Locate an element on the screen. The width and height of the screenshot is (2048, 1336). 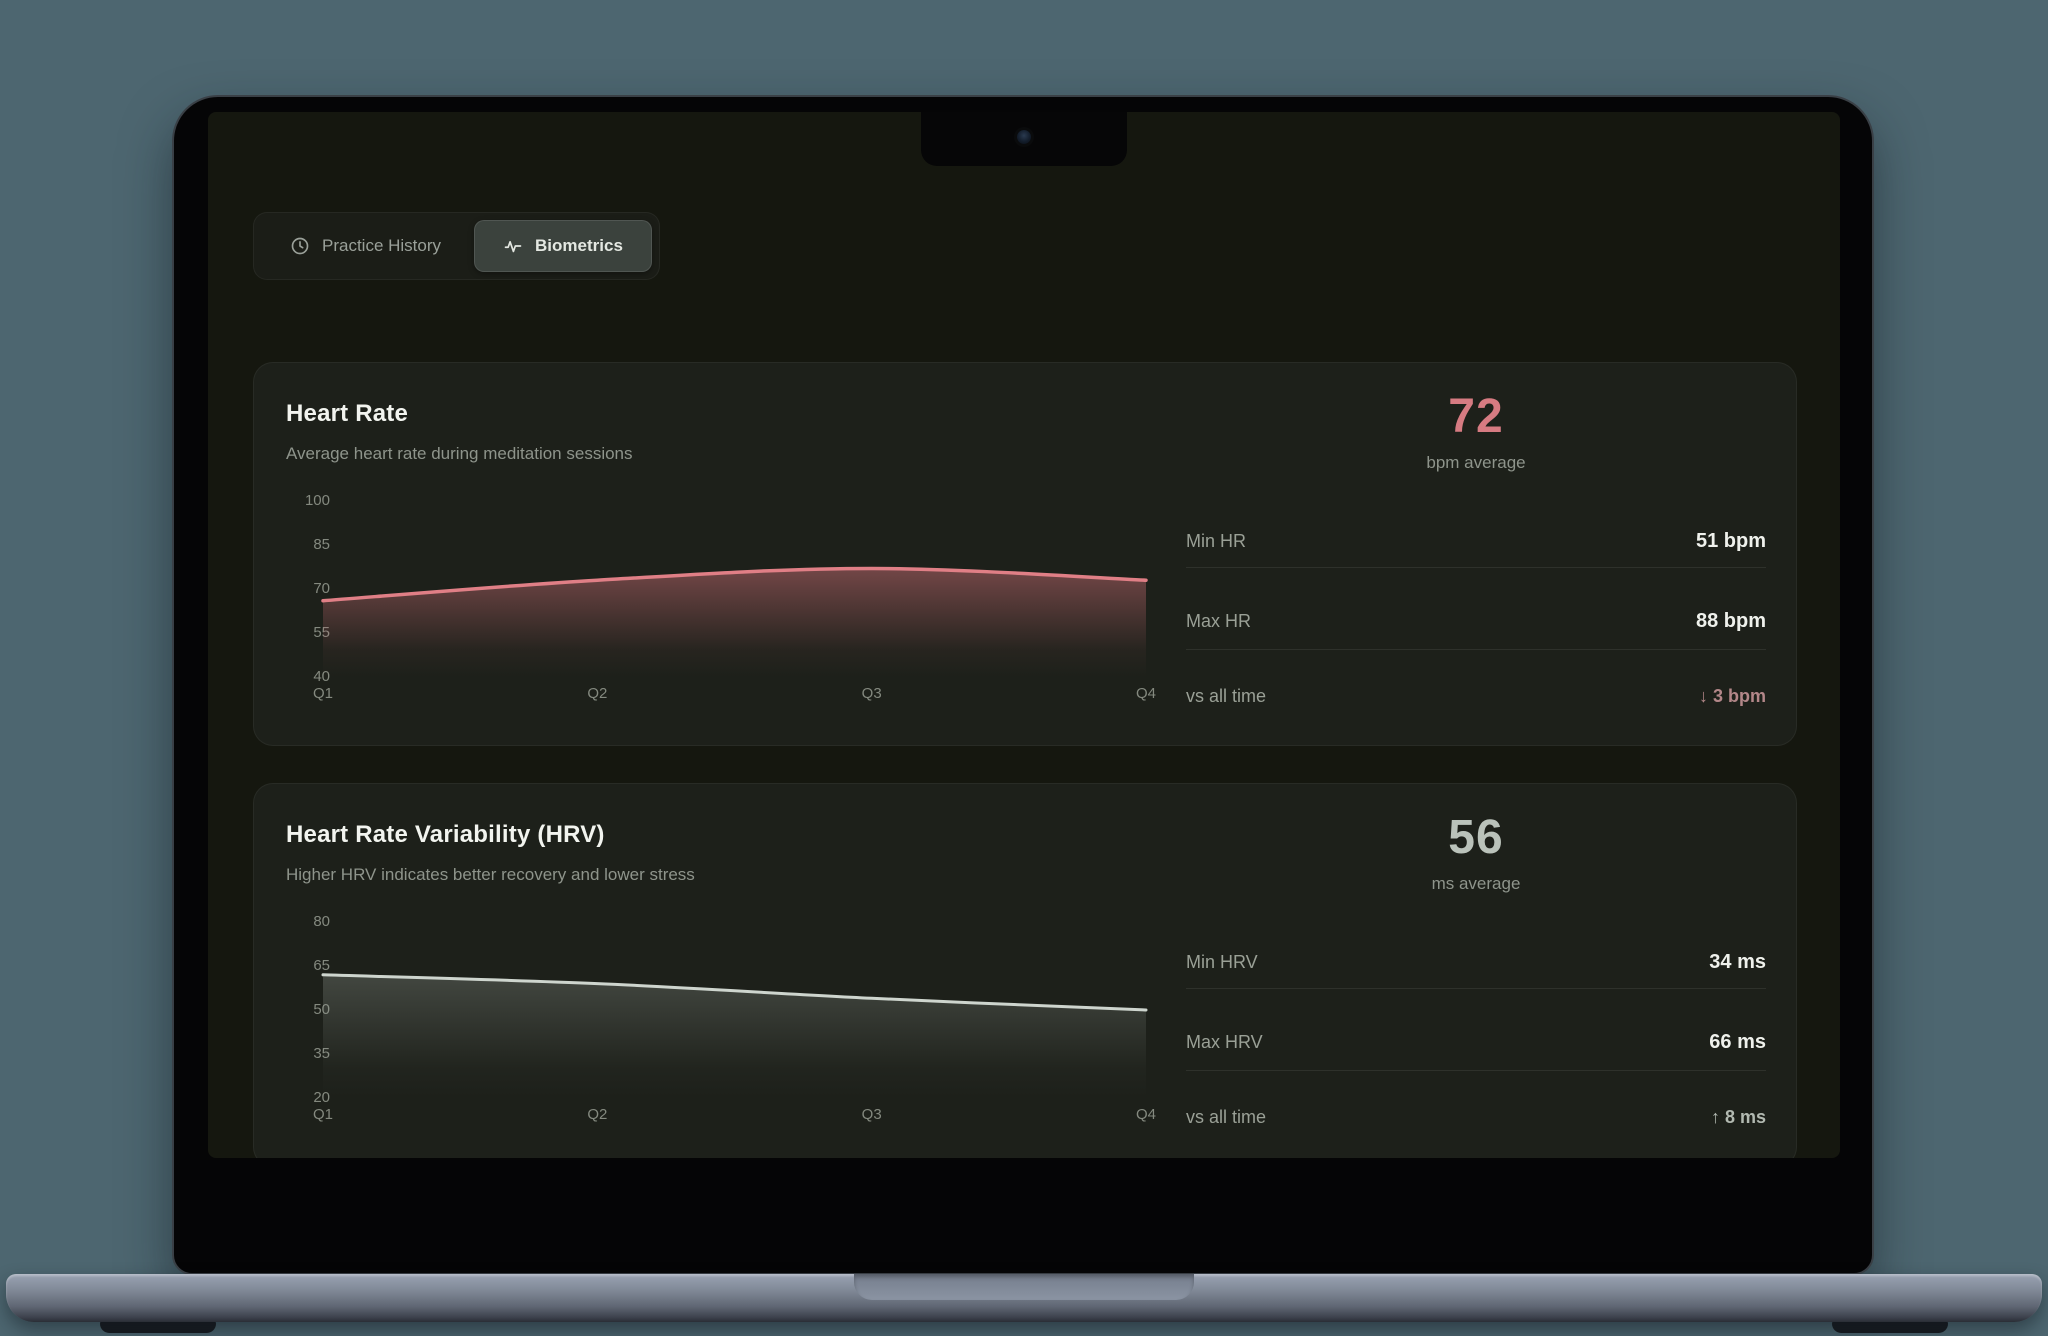
tab-label: Biometrics is located at coordinates (579, 245).